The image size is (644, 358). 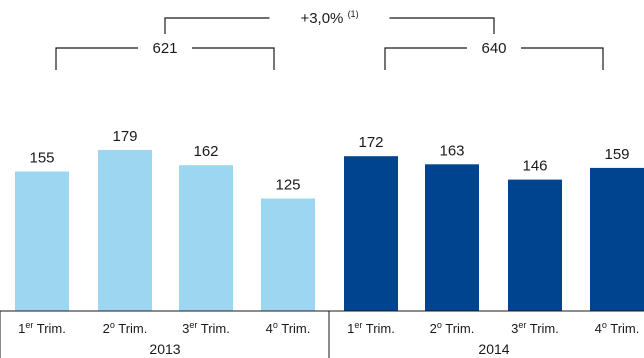 What do you see at coordinates (42, 241) in the screenshot?
I see `bar-2013-q1` at bounding box center [42, 241].